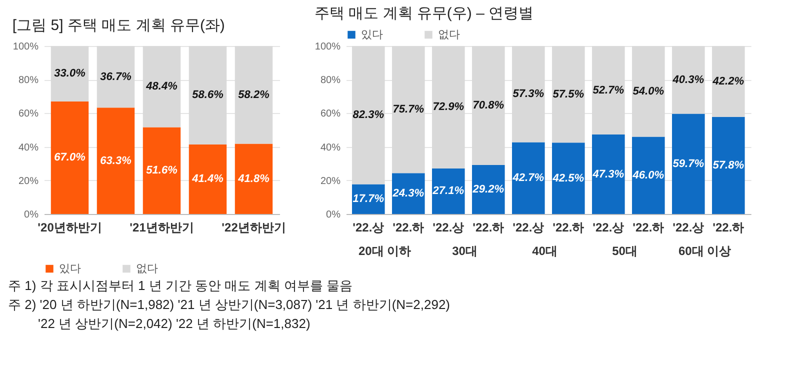 This screenshot has width=790, height=392. I want to click on text: 주 1) 각 표시시점부터 1 년 기간 동안 매도 계획 여부를 물음, so click(181, 286).